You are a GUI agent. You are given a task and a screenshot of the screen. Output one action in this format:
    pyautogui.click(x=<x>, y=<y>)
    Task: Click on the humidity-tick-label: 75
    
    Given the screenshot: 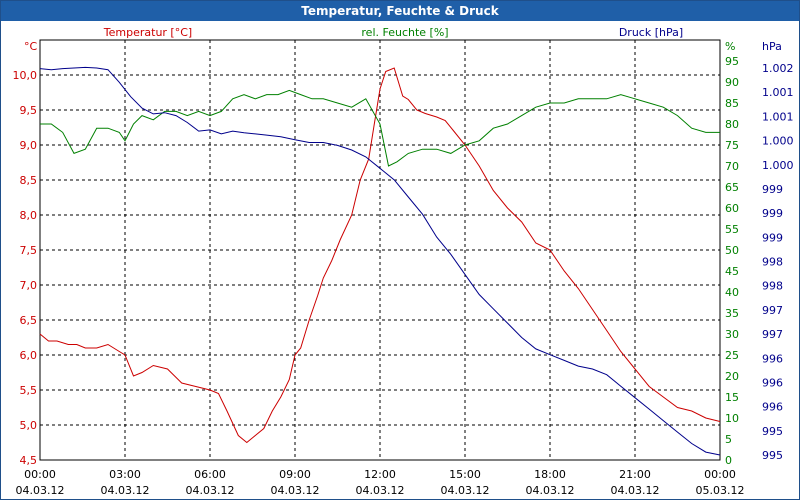 What is the action you would take?
    pyautogui.click(x=732, y=145)
    